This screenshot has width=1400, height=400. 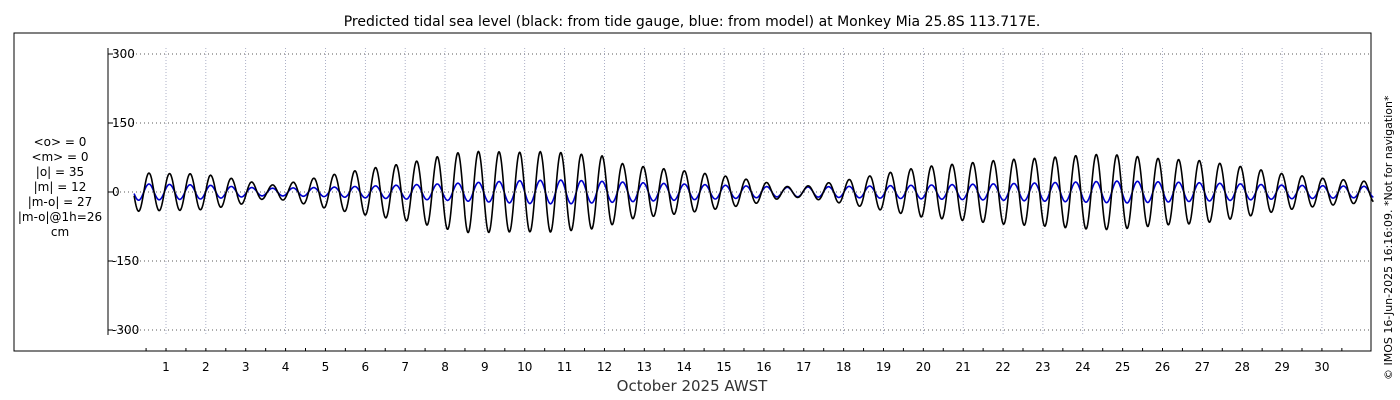 What do you see at coordinates (923, 367) in the screenshot?
I see `x-tick-label: 20` at bounding box center [923, 367].